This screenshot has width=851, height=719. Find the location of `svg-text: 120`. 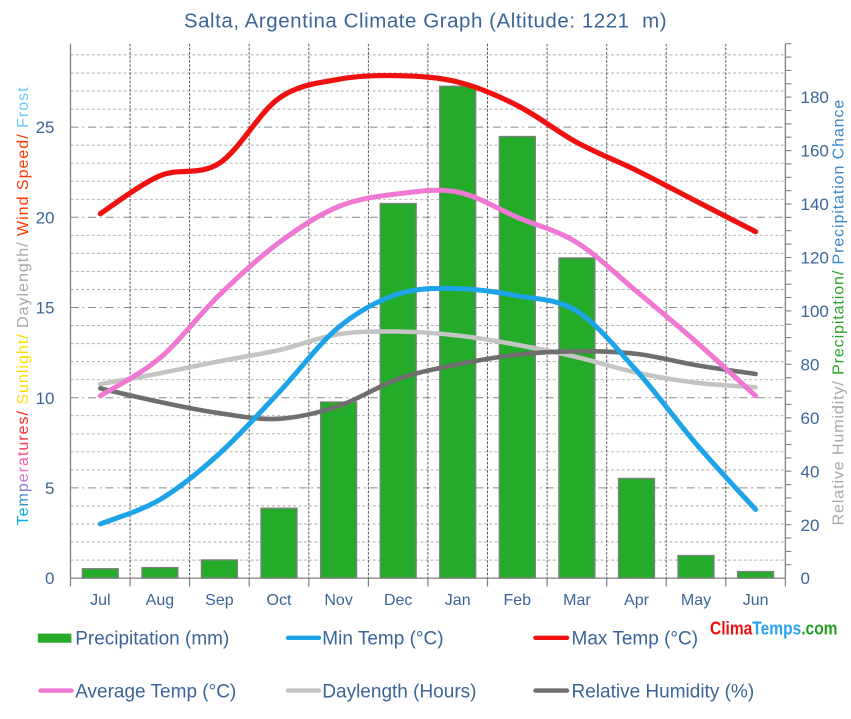

svg-text: 120 is located at coordinates (815, 258).